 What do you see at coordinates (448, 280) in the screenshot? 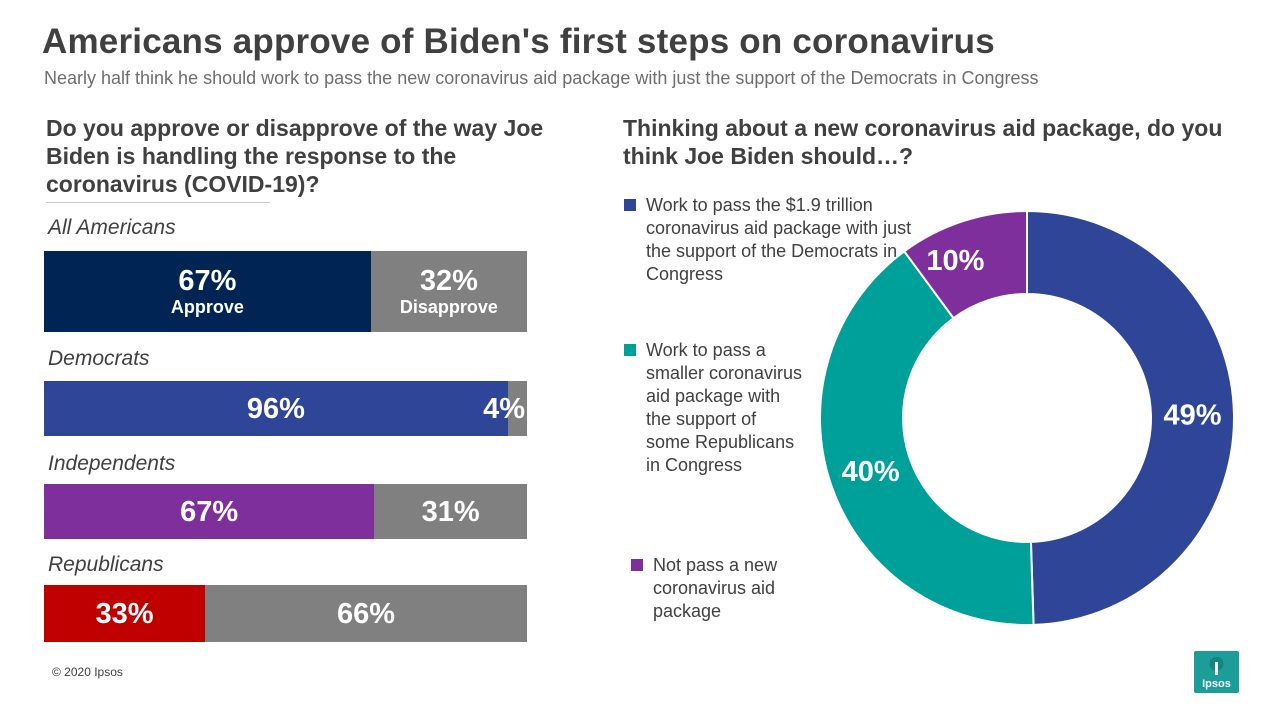
I see `data-label: 32%` at bounding box center [448, 280].